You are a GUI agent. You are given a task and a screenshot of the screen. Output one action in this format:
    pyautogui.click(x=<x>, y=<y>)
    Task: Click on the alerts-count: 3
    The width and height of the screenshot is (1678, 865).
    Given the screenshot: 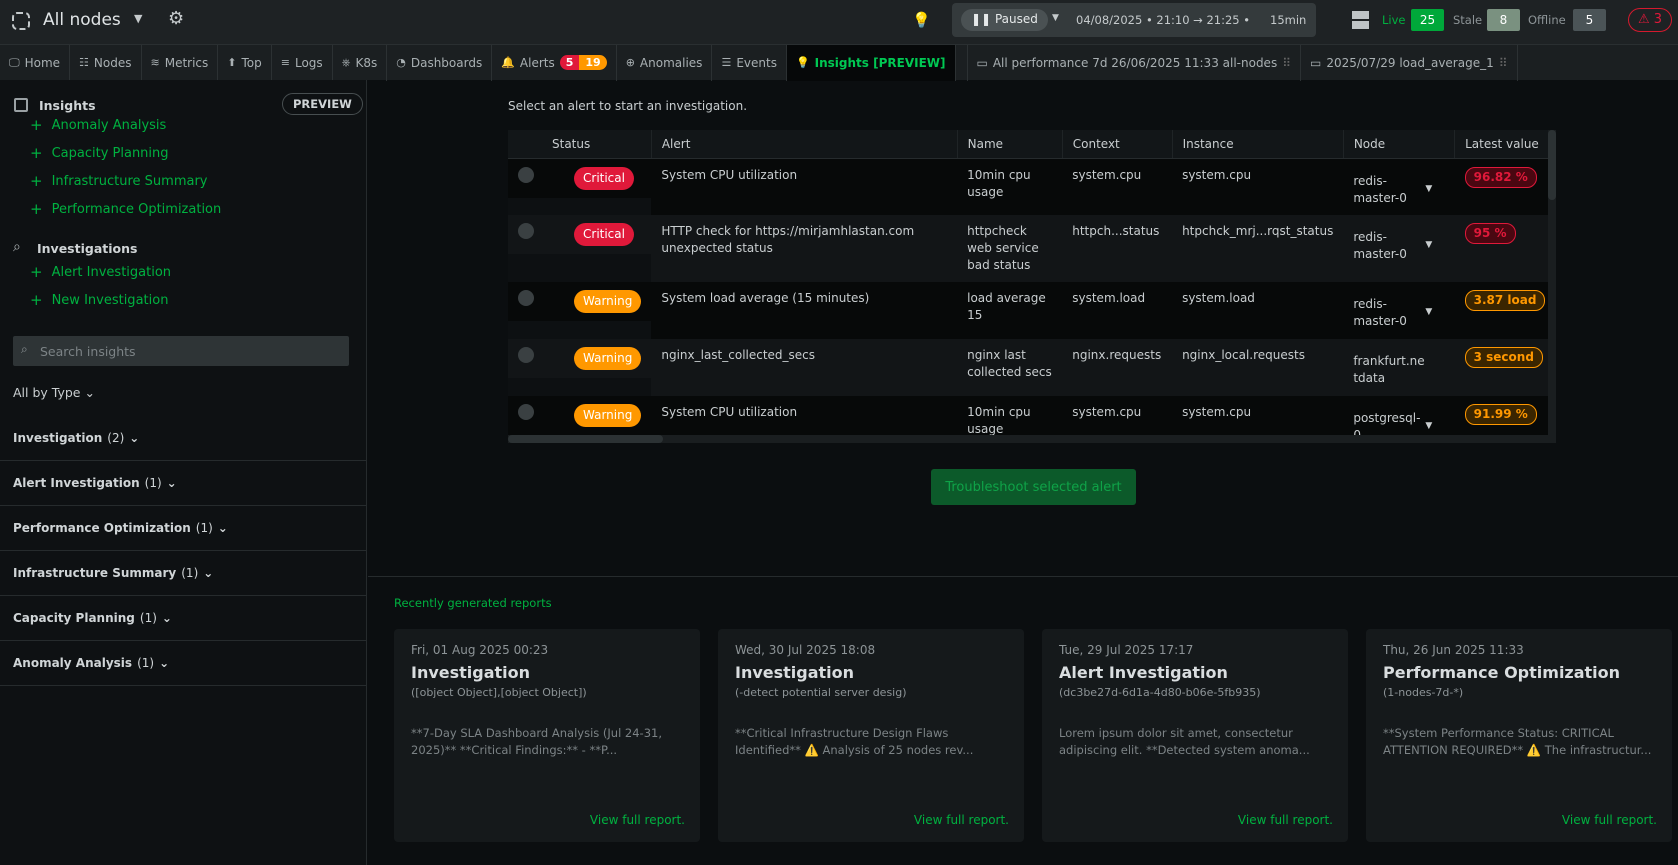 What is the action you would take?
    pyautogui.click(x=1658, y=19)
    